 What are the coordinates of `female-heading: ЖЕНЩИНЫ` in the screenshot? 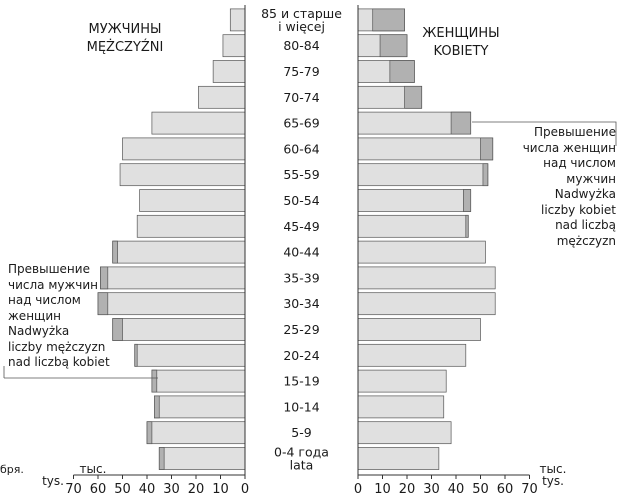 It's located at (460, 33).